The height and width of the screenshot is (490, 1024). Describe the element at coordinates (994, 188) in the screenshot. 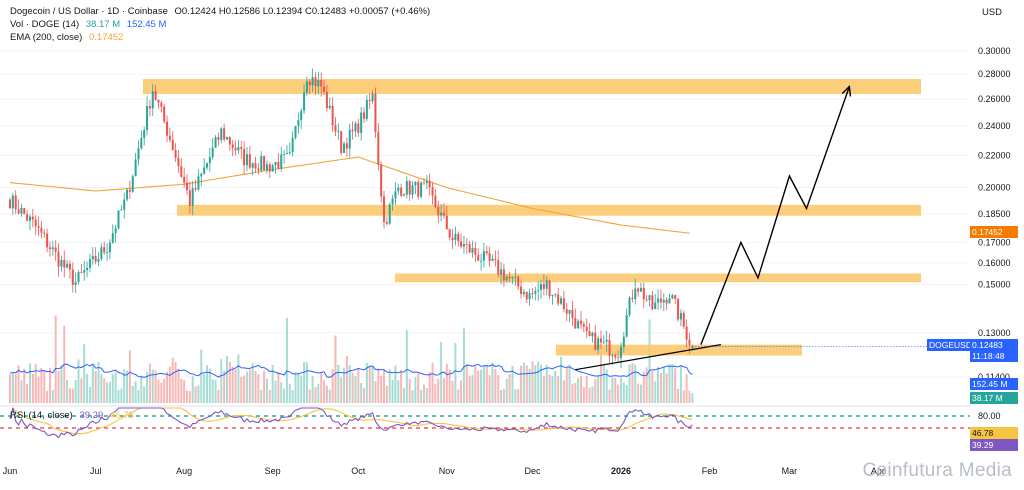

I see `y-tick-label: 0.20000` at that location.